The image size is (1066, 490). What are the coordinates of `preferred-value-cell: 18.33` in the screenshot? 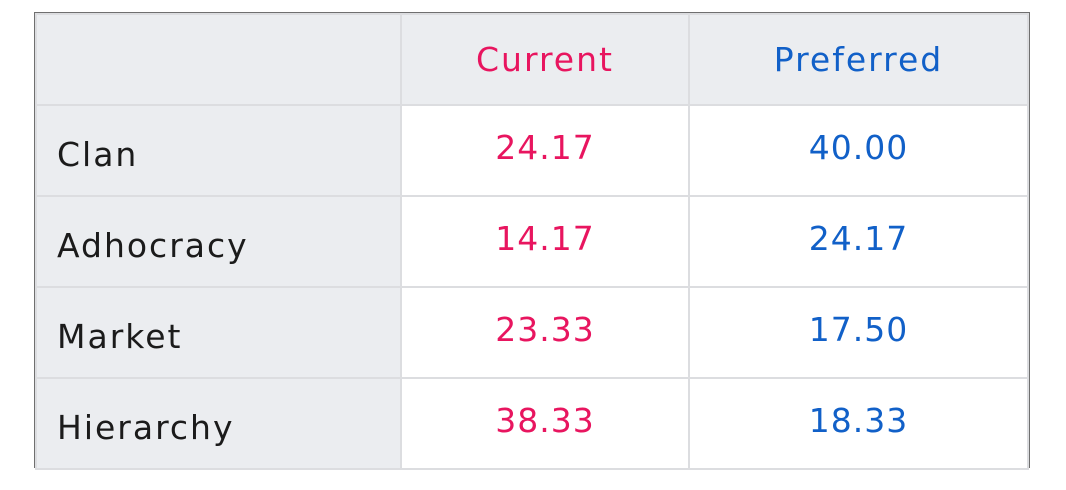 It's located at (858, 423).